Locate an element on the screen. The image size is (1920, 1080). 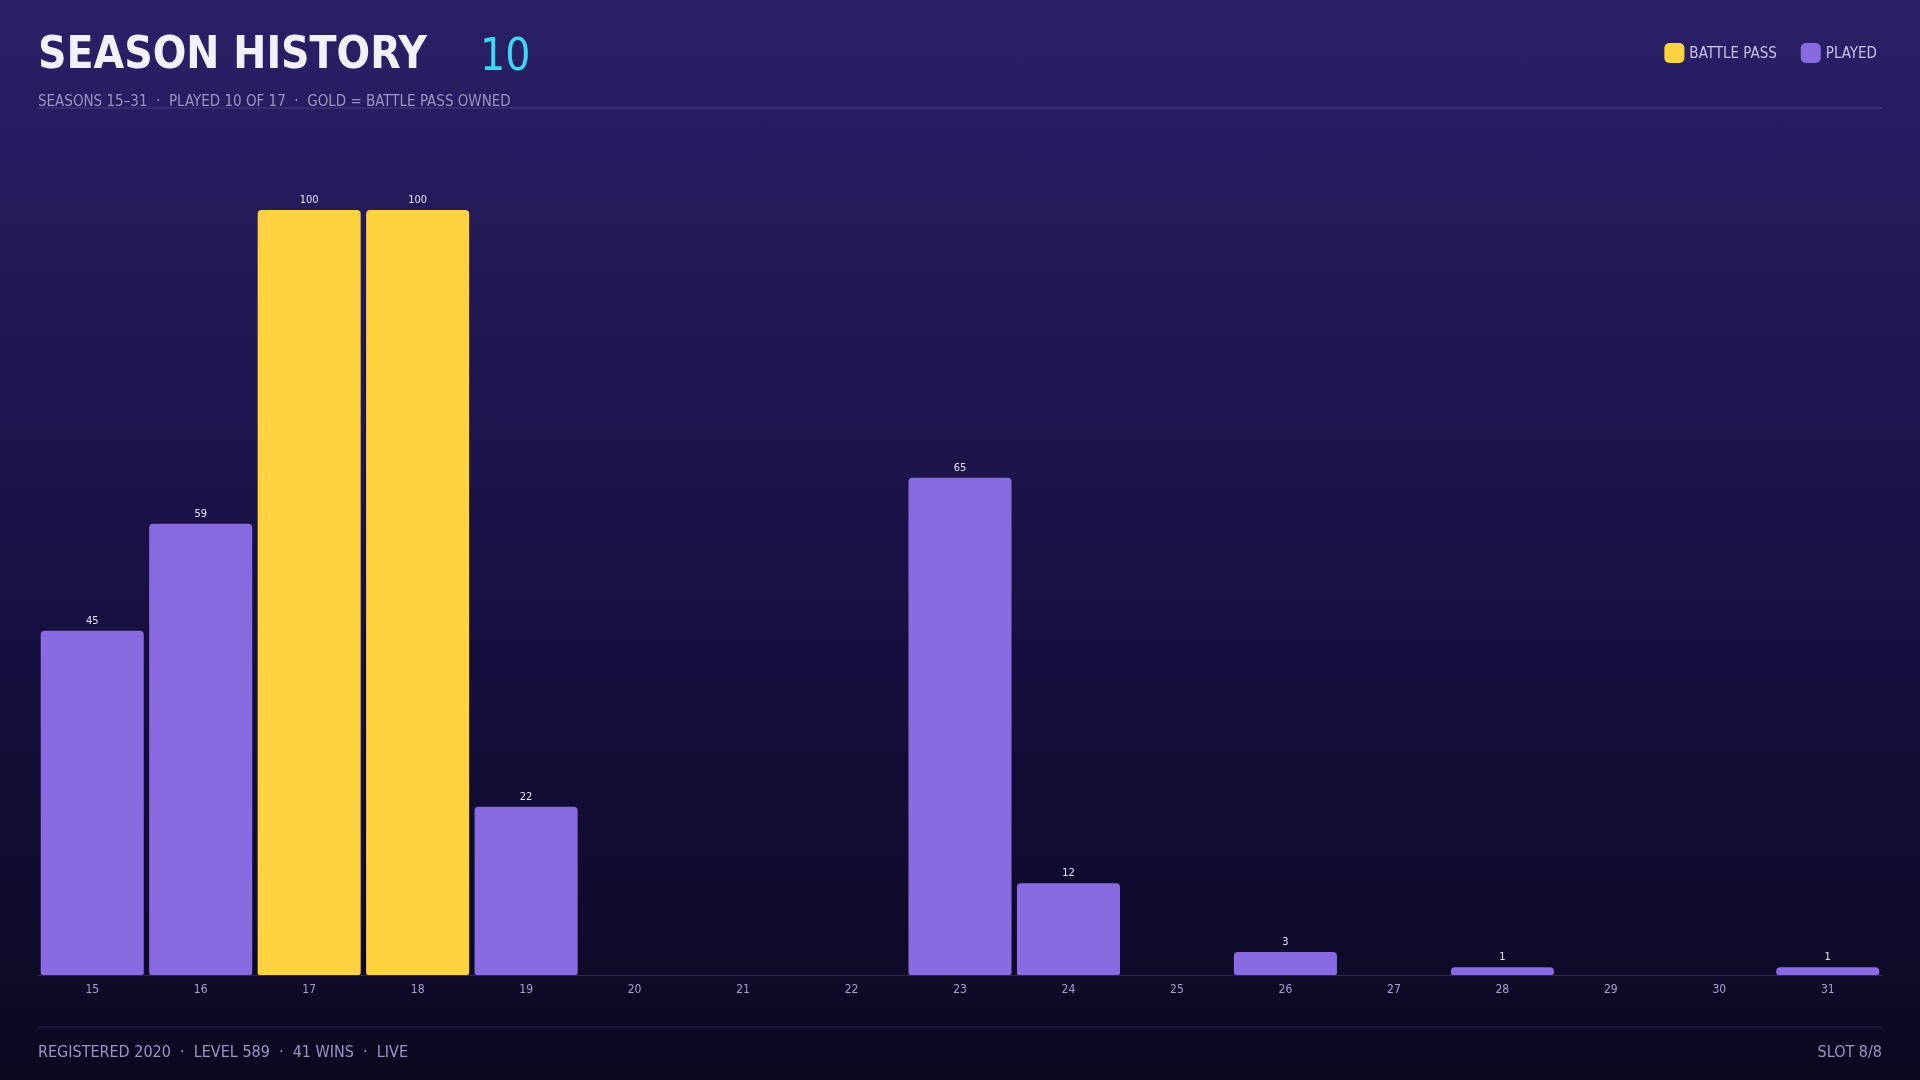
text: SLOT 8/8 is located at coordinates (1849, 1051).